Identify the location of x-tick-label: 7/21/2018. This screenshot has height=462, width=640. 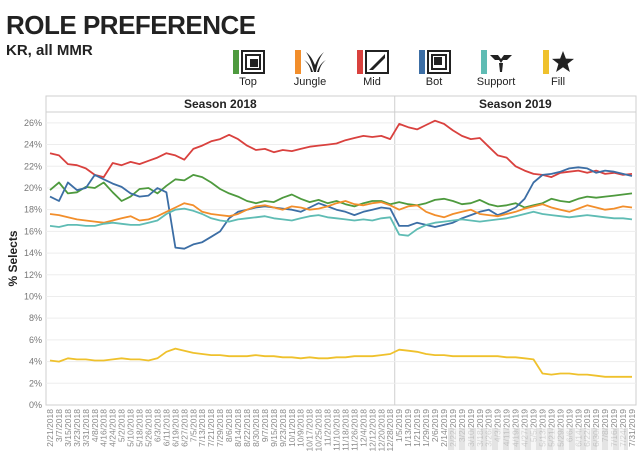
(211, 428).